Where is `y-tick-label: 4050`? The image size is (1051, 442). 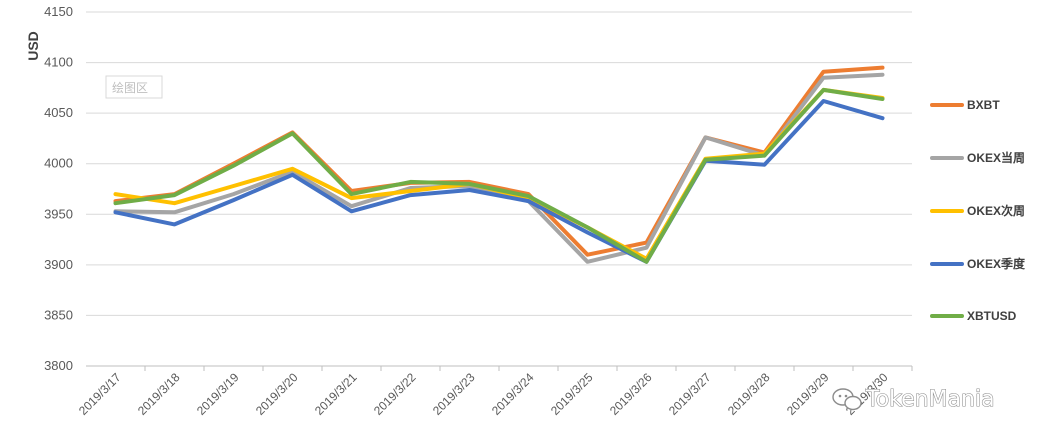 y-tick-label: 4050 is located at coordinates (58, 112).